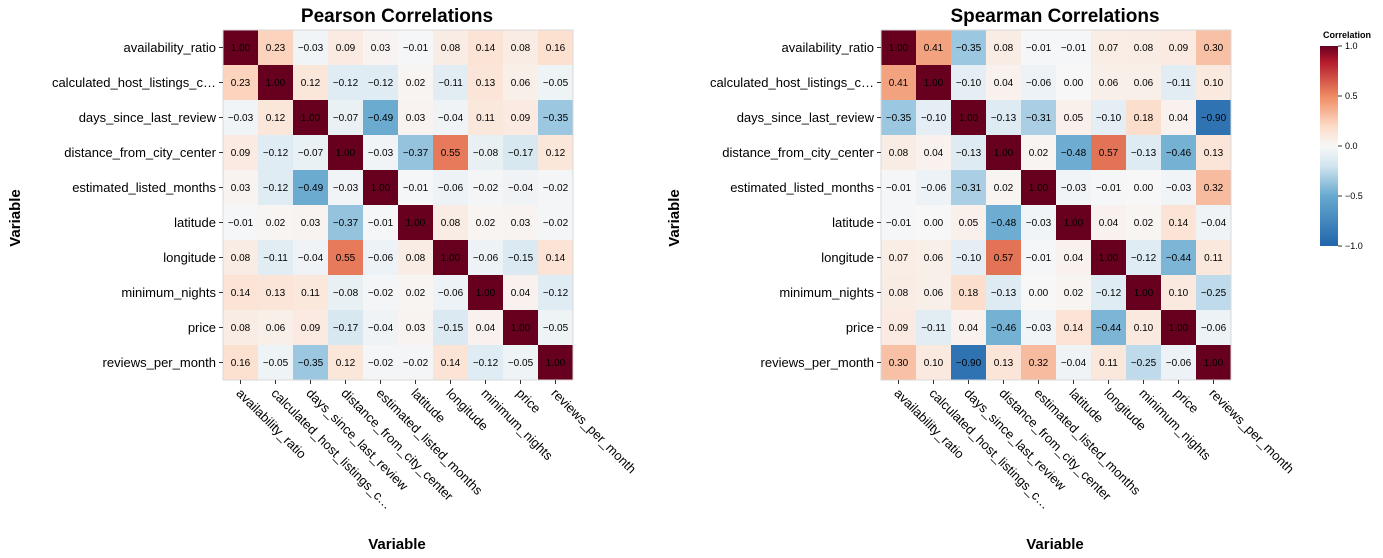  I want to click on pearson-x-axis-title: Variable, so click(397, 544).